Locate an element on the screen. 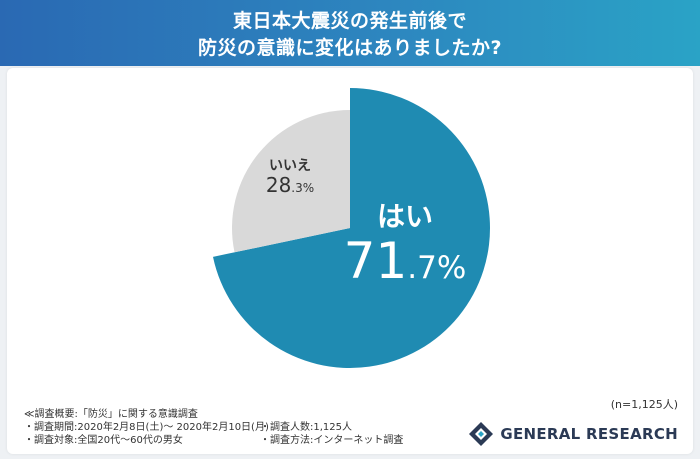  notes-heading: ≪調査概要:「防災」に関する意識調査 is located at coordinates (111, 414).